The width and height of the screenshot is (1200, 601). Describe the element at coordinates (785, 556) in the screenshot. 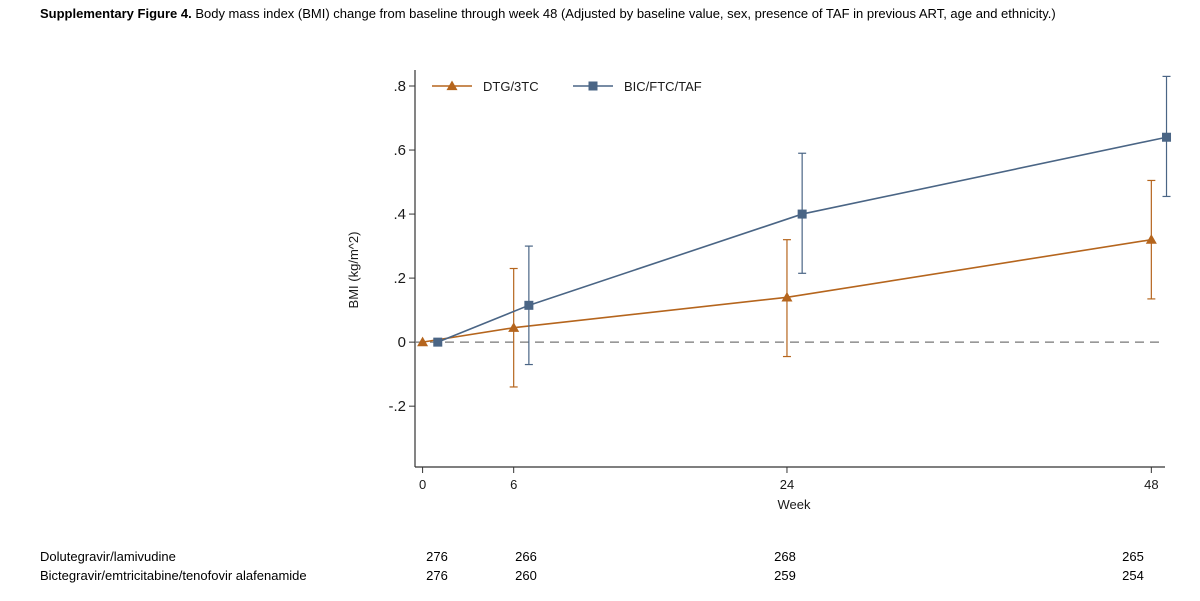

I see `risk-value: 268` at that location.